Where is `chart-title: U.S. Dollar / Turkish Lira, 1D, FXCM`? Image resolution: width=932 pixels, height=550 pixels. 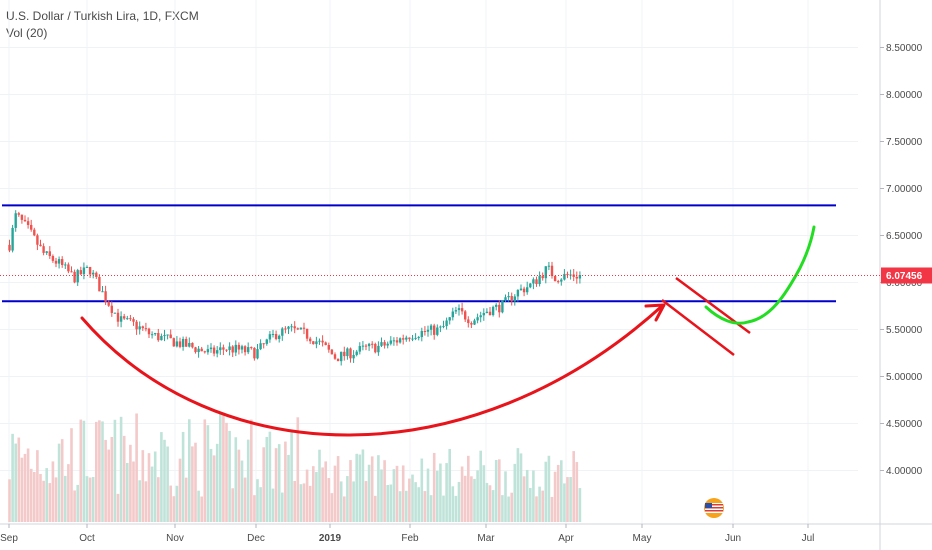
chart-title: U.S. Dollar / Turkish Lira, 1D, FXCM is located at coordinates (102, 16).